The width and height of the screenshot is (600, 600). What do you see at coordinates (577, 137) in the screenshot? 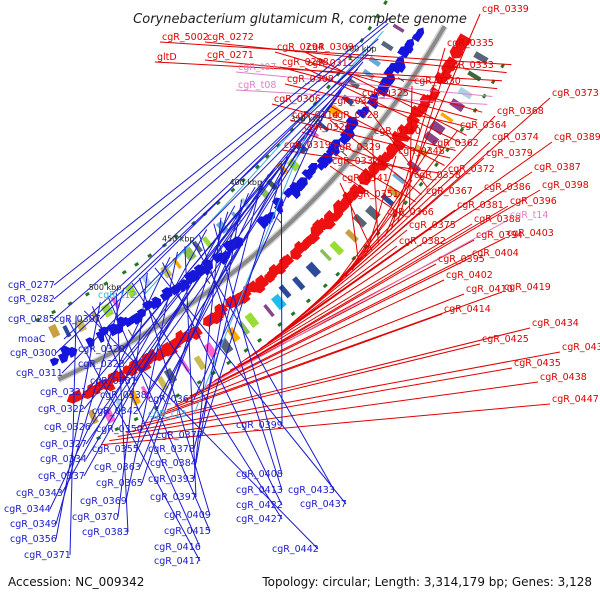
I see `gene-label: cgR_0389` at bounding box center [577, 137].